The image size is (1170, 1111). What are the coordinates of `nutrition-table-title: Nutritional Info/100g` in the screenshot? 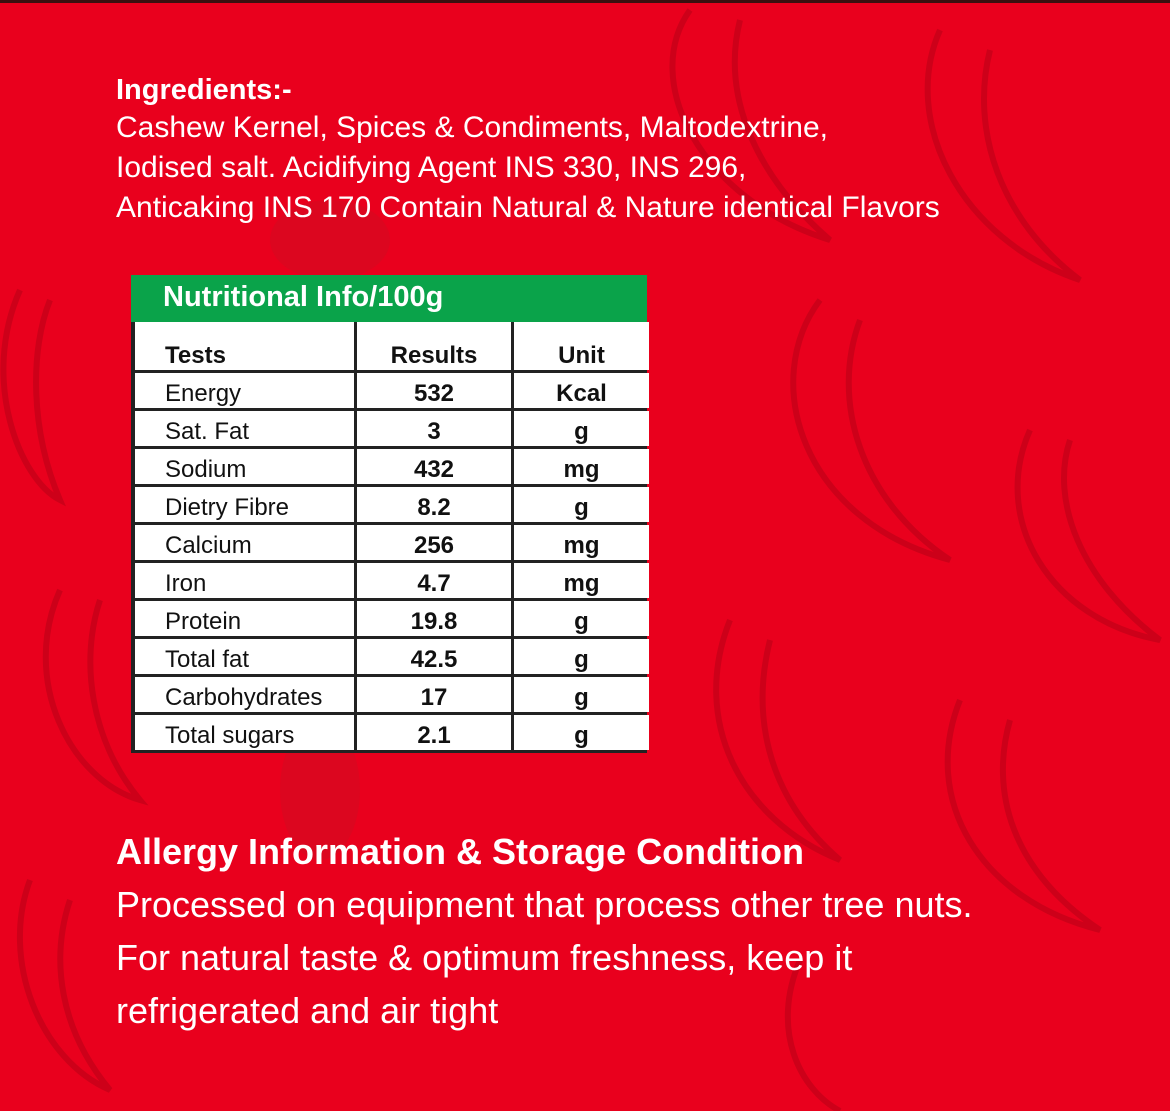 It's located at (303, 297).